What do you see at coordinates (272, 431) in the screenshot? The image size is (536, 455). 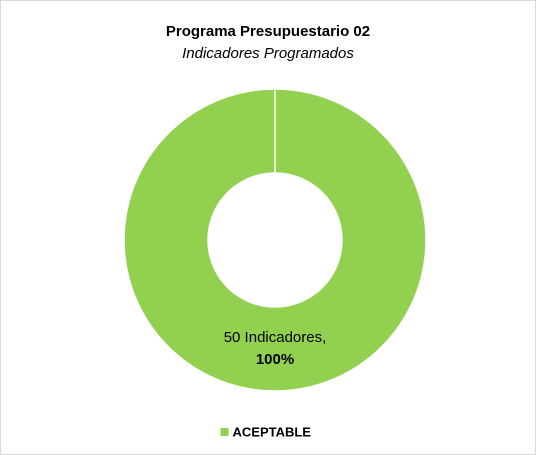 I see `legend-label: ACEPTABLE` at bounding box center [272, 431].